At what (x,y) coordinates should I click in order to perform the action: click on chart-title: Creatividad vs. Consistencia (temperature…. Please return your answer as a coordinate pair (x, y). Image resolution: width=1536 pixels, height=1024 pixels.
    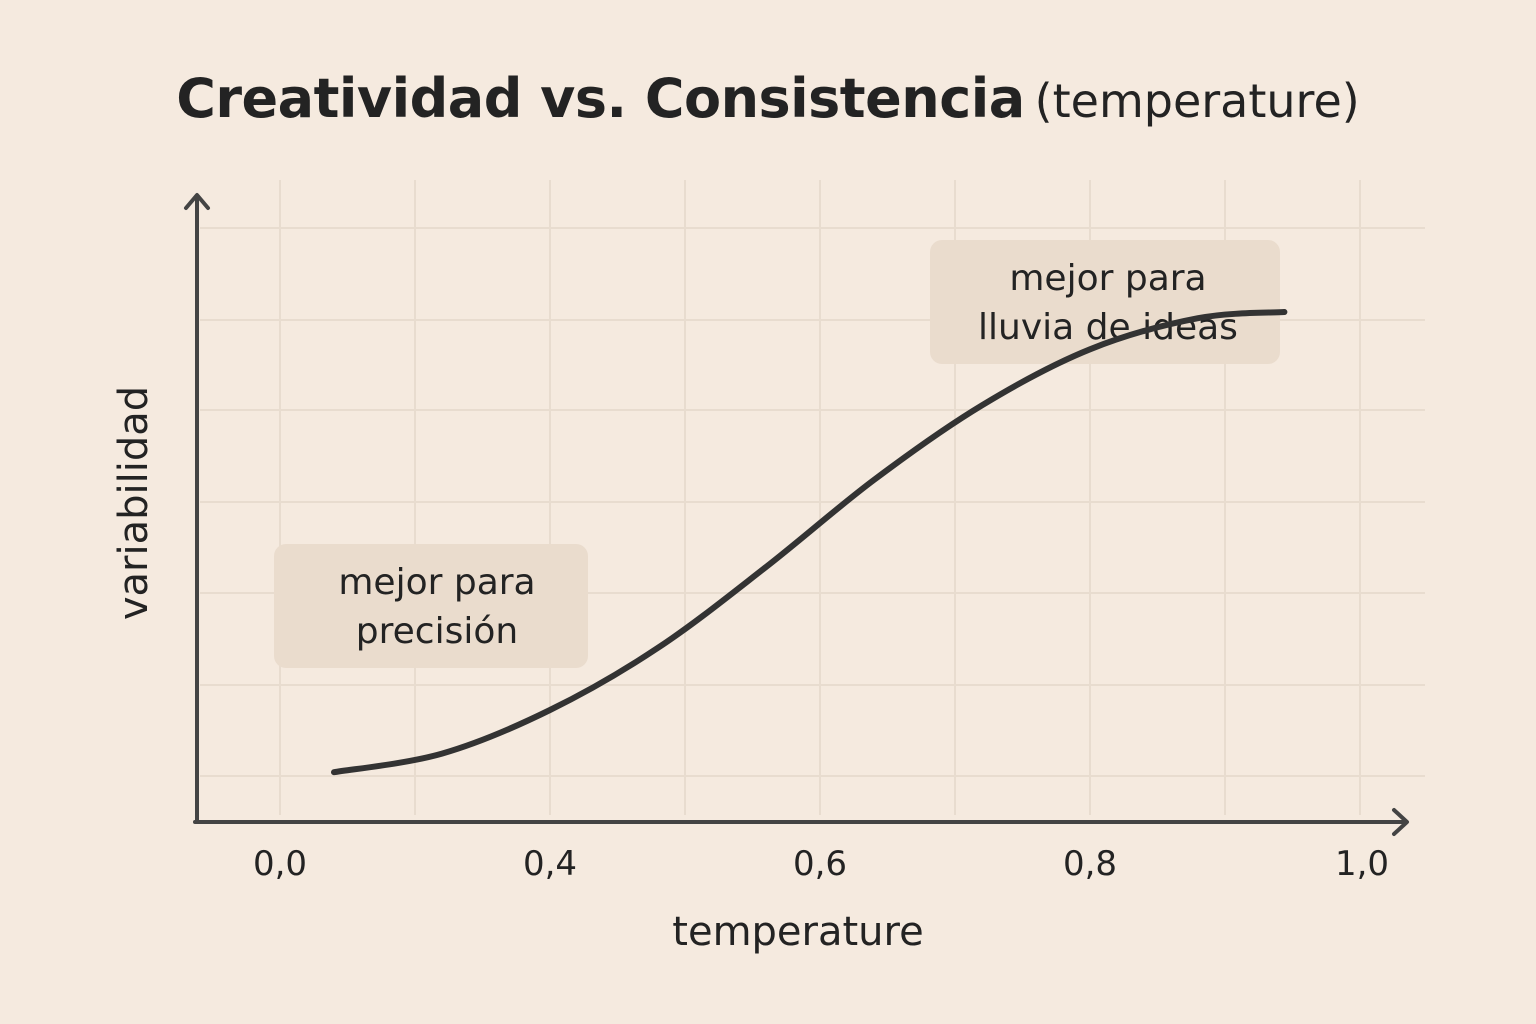
    Looking at the image, I should click on (768, 99).